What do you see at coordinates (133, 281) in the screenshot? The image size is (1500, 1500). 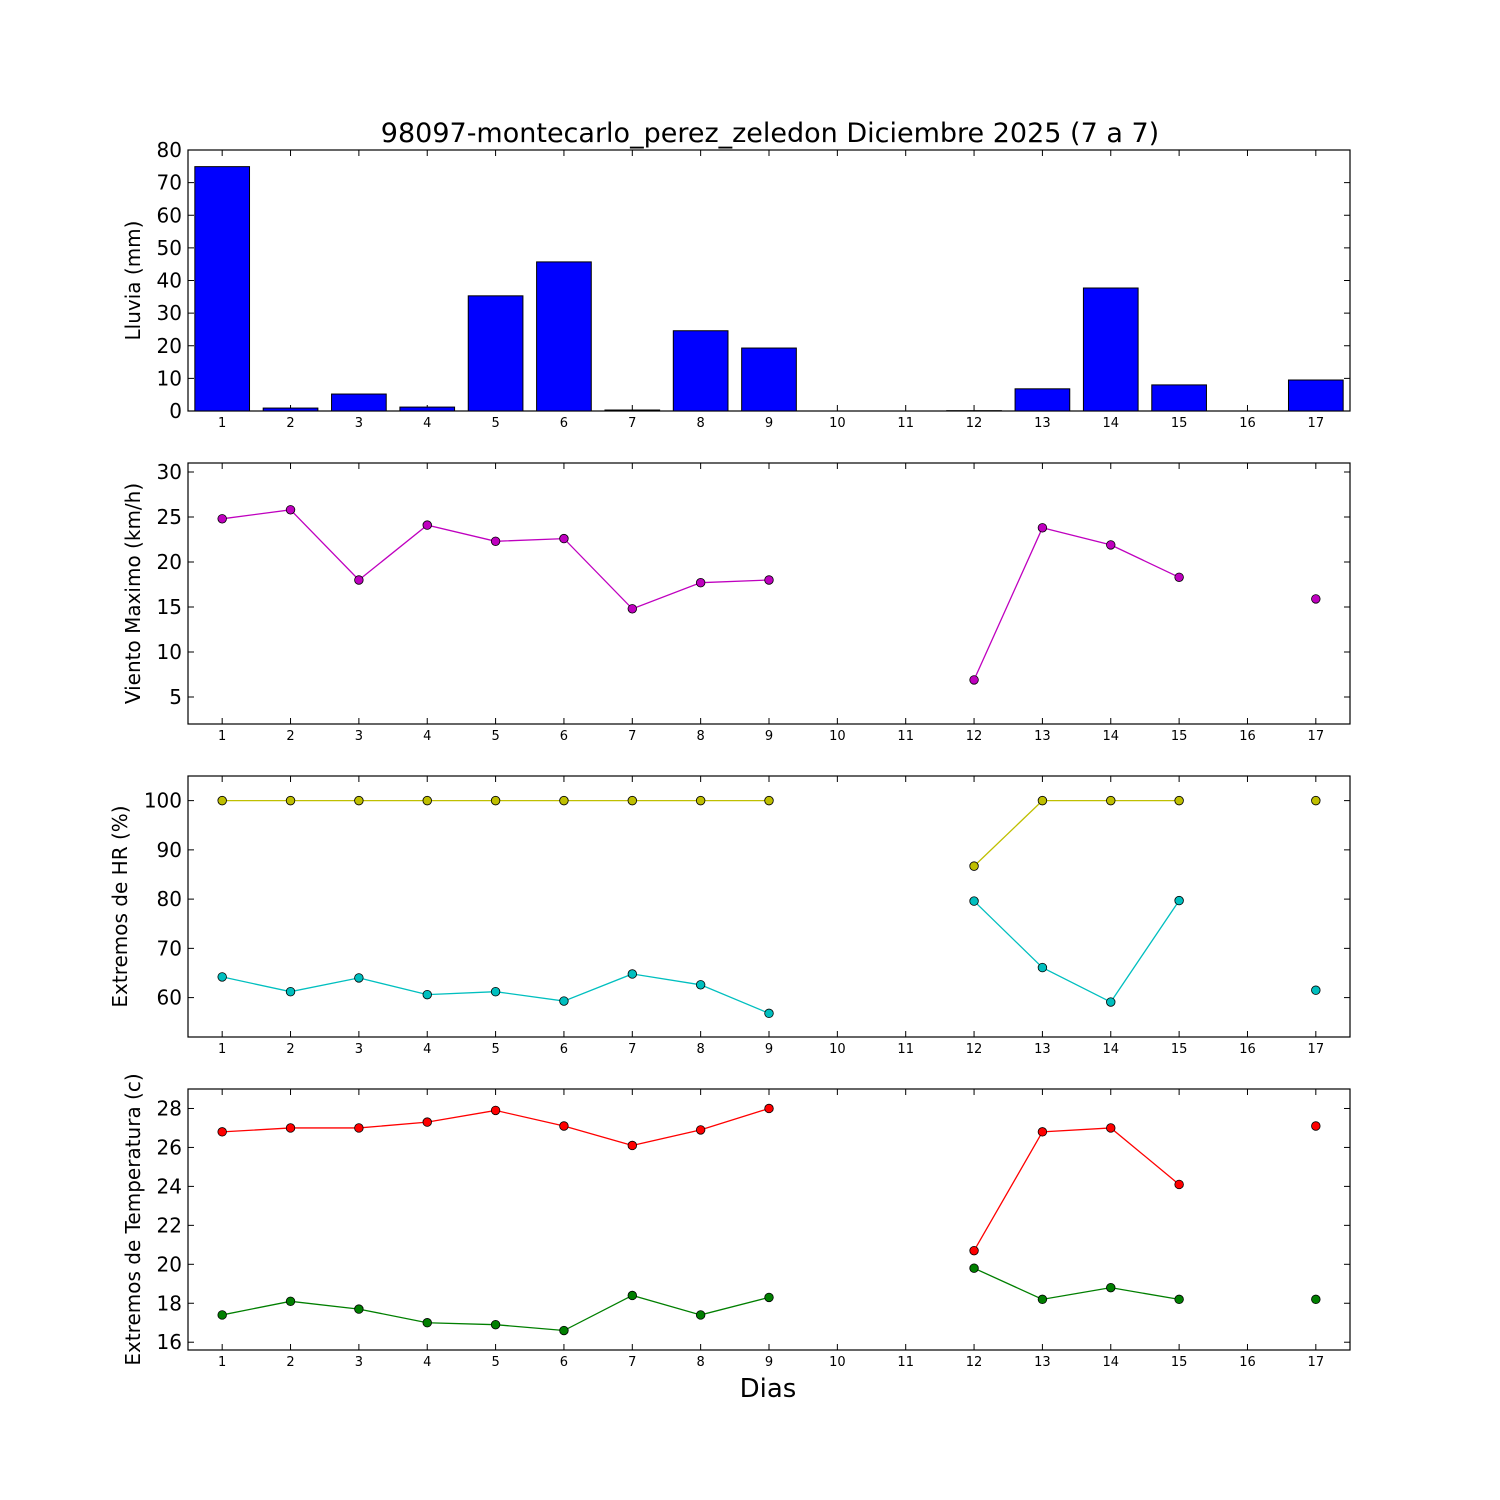 I see `y-axis-label: Lluvia (mm)` at bounding box center [133, 281].